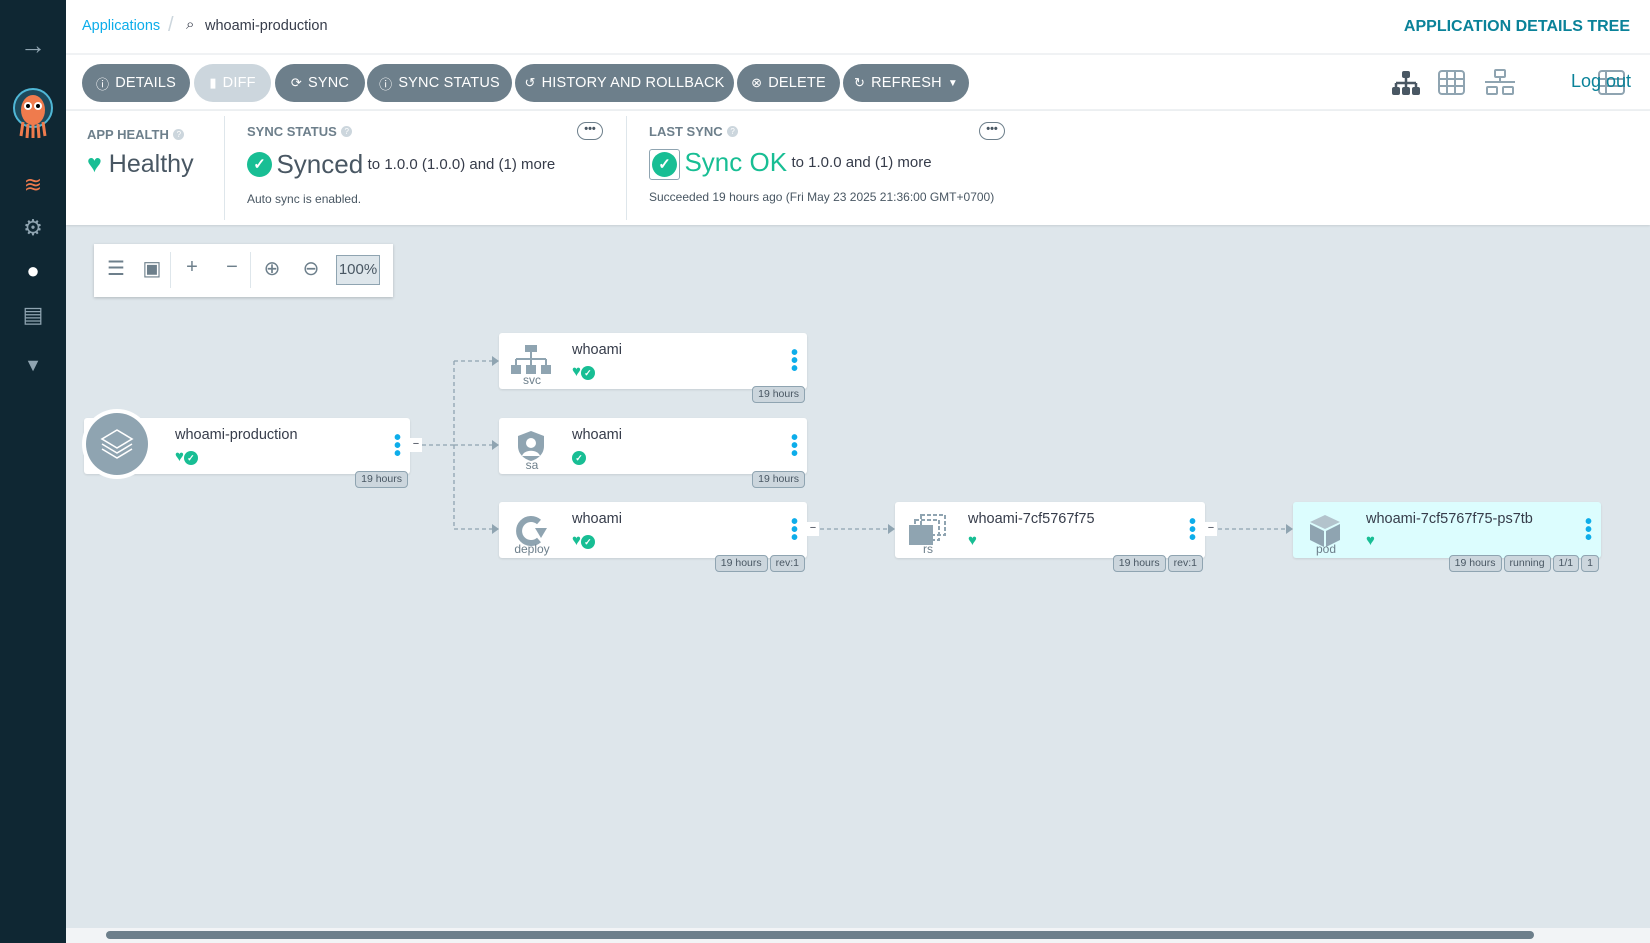  Describe the element at coordinates (266, 26) in the screenshot. I see `breadcrumb-current: whoami-production` at that location.